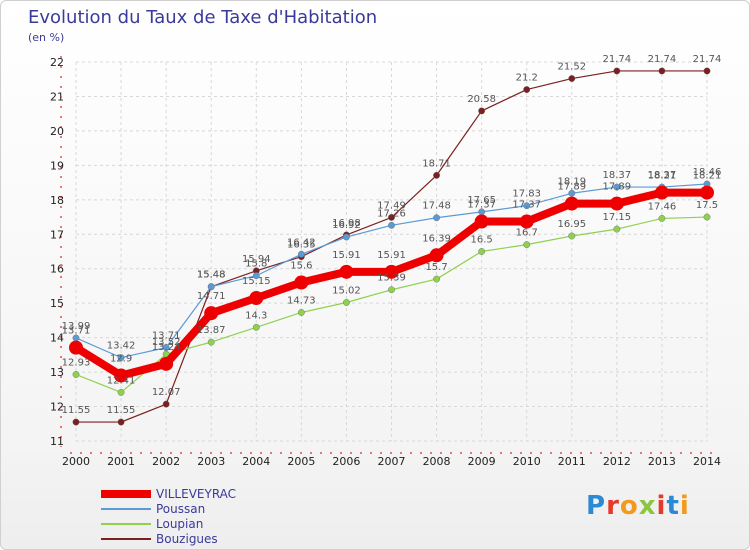 The image size is (750, 550). I want to click on data-label-loupian: 13.52, so click(166, 342).